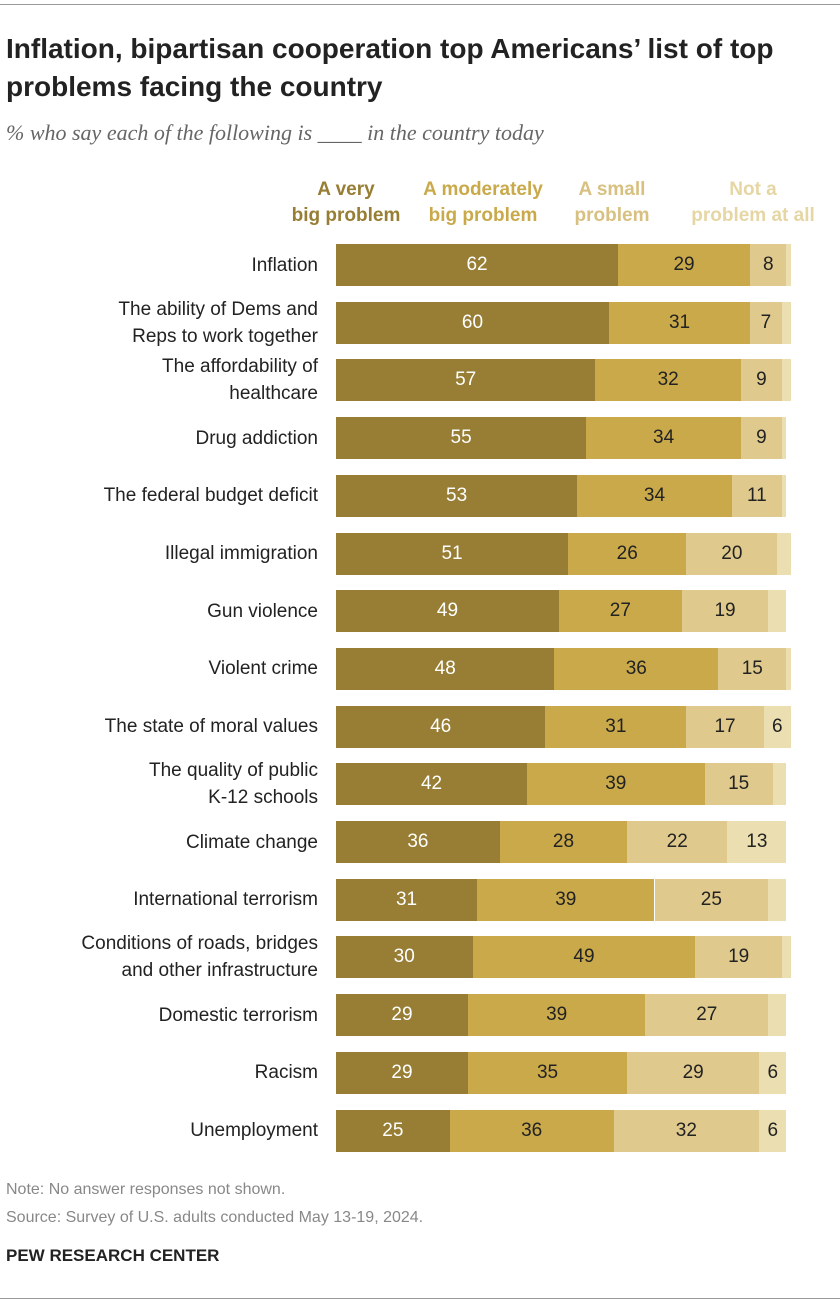  I want to click on data-label: 22, so click(677, 841).